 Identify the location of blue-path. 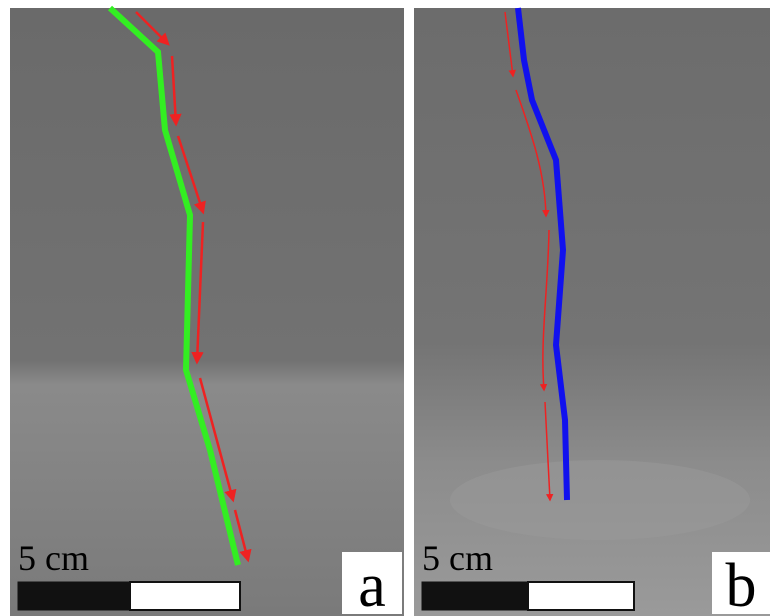
(542, 254).